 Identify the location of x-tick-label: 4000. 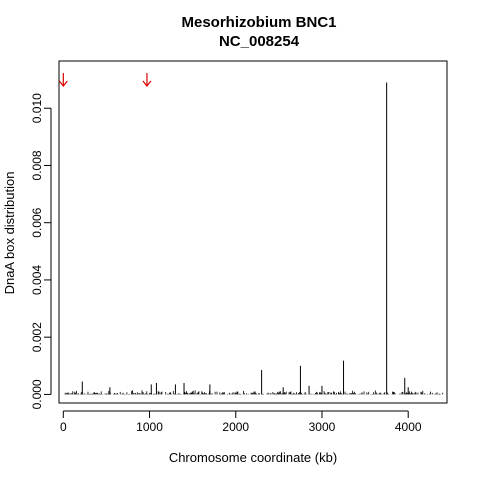
(408, 427).